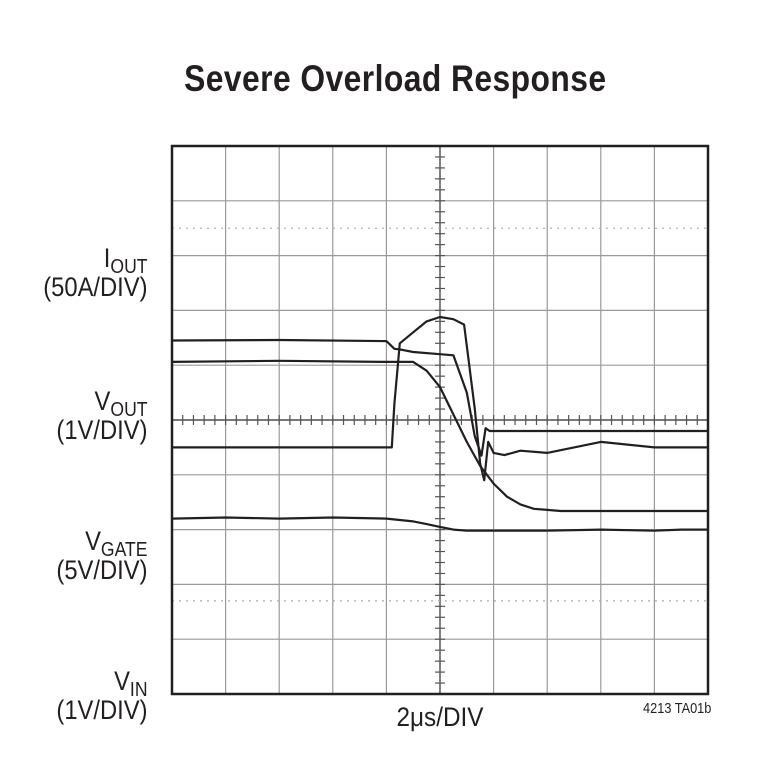 The width and height of the screenshot is (780, 777). Describe the element at coordinates (439, 524) in the screenshot. I see `trace-vin` at that location.